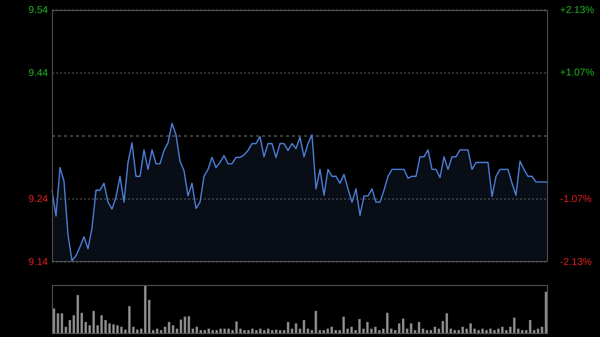  I want to click on y2-tick-label: +2.13%, so click(577, 10).